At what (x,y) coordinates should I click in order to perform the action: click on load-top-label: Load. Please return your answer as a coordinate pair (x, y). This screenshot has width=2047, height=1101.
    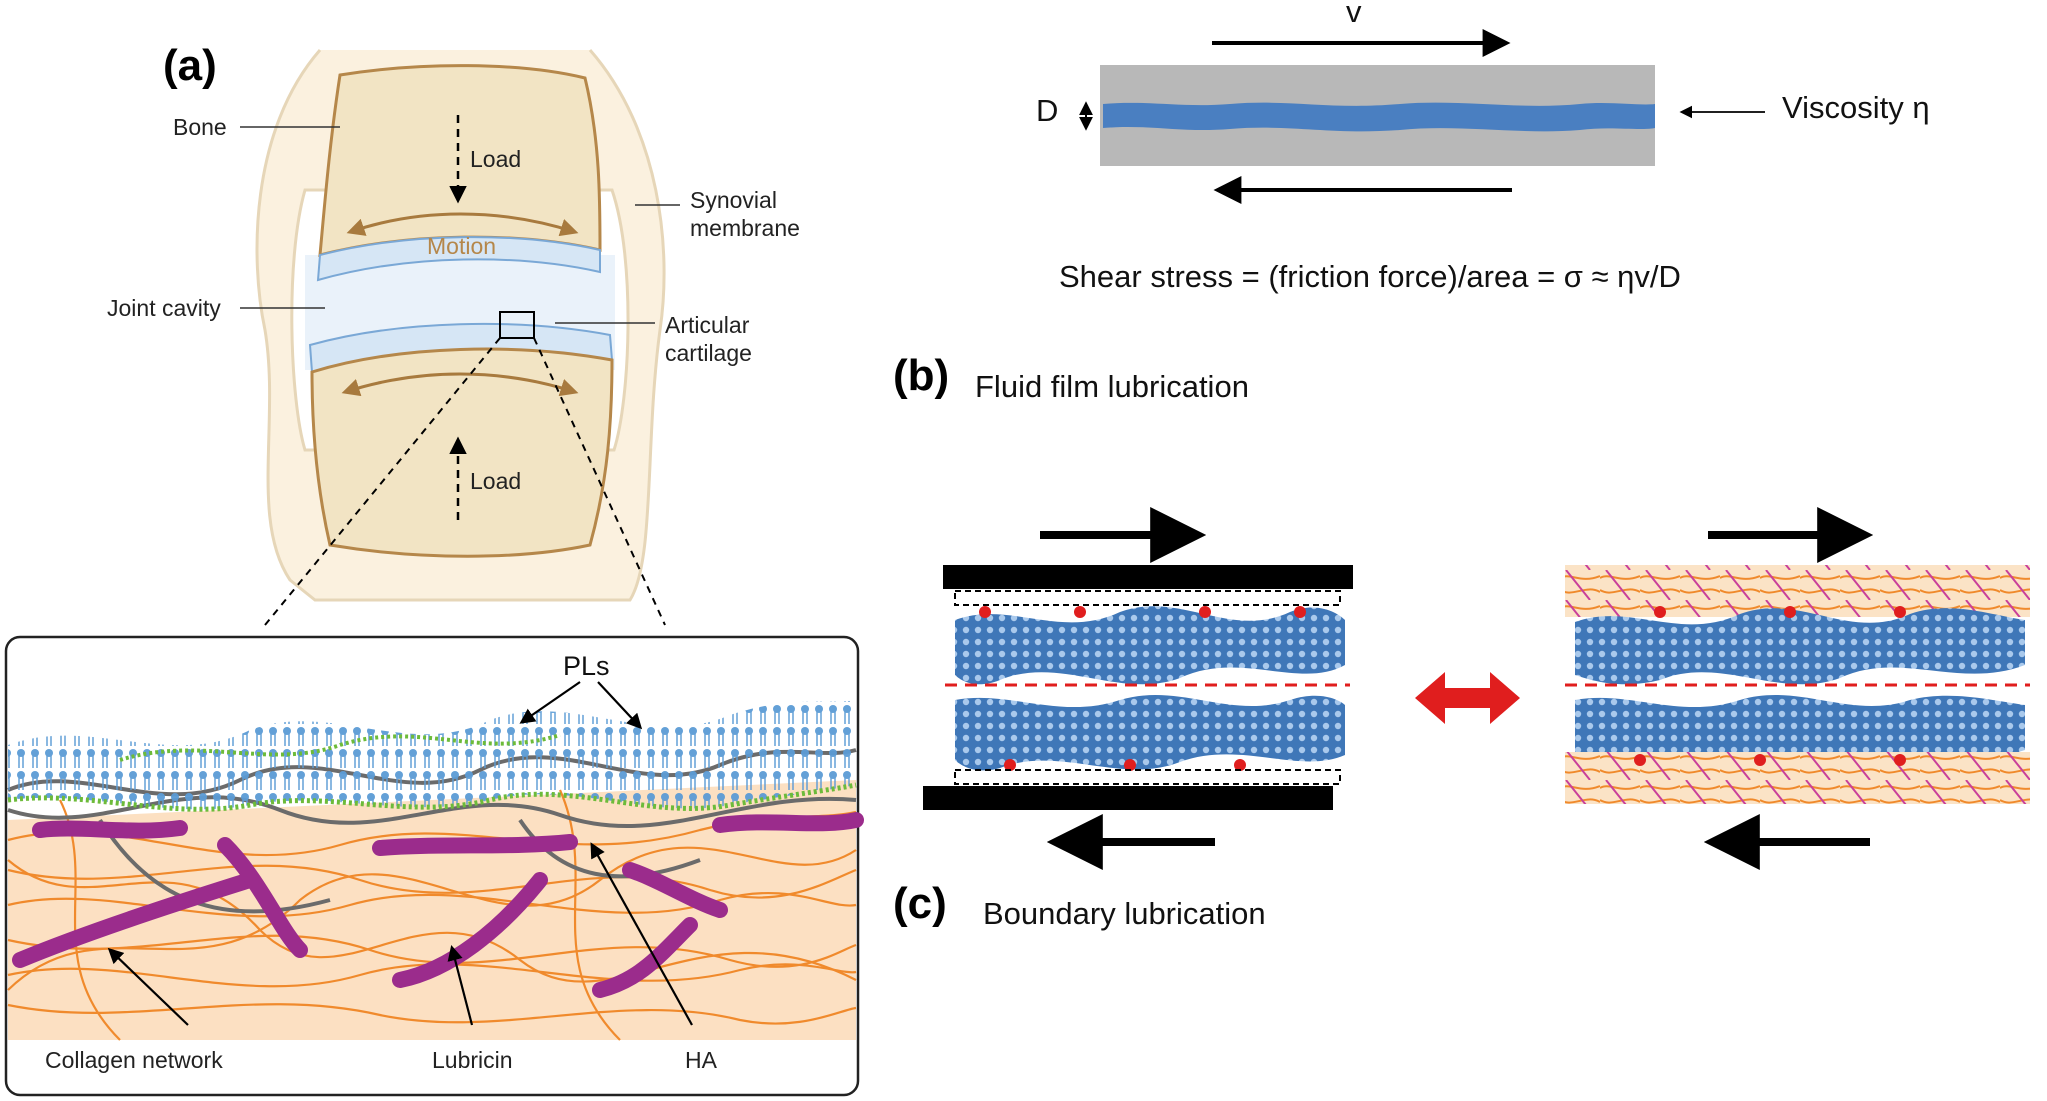
    Looking at the image, I should click on (495, 159).